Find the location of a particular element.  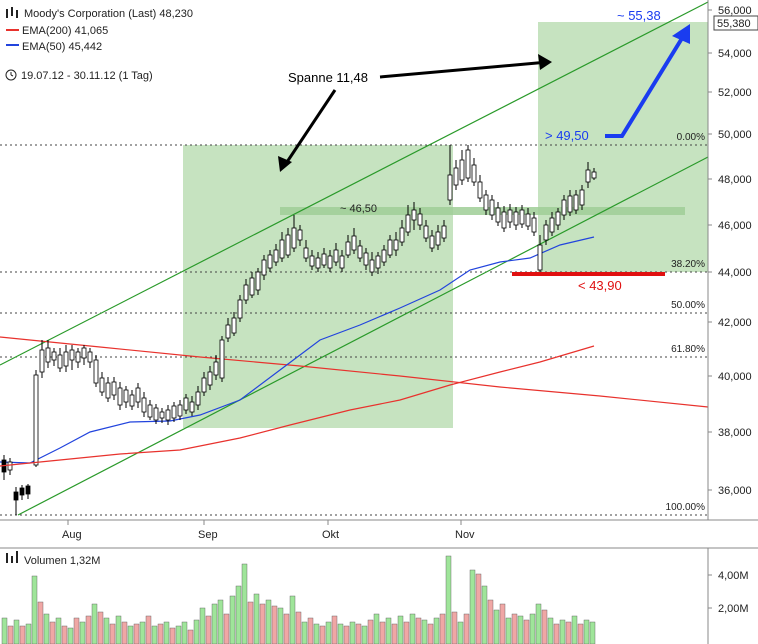

span-arrow-right is located at coordinates (464, 69).